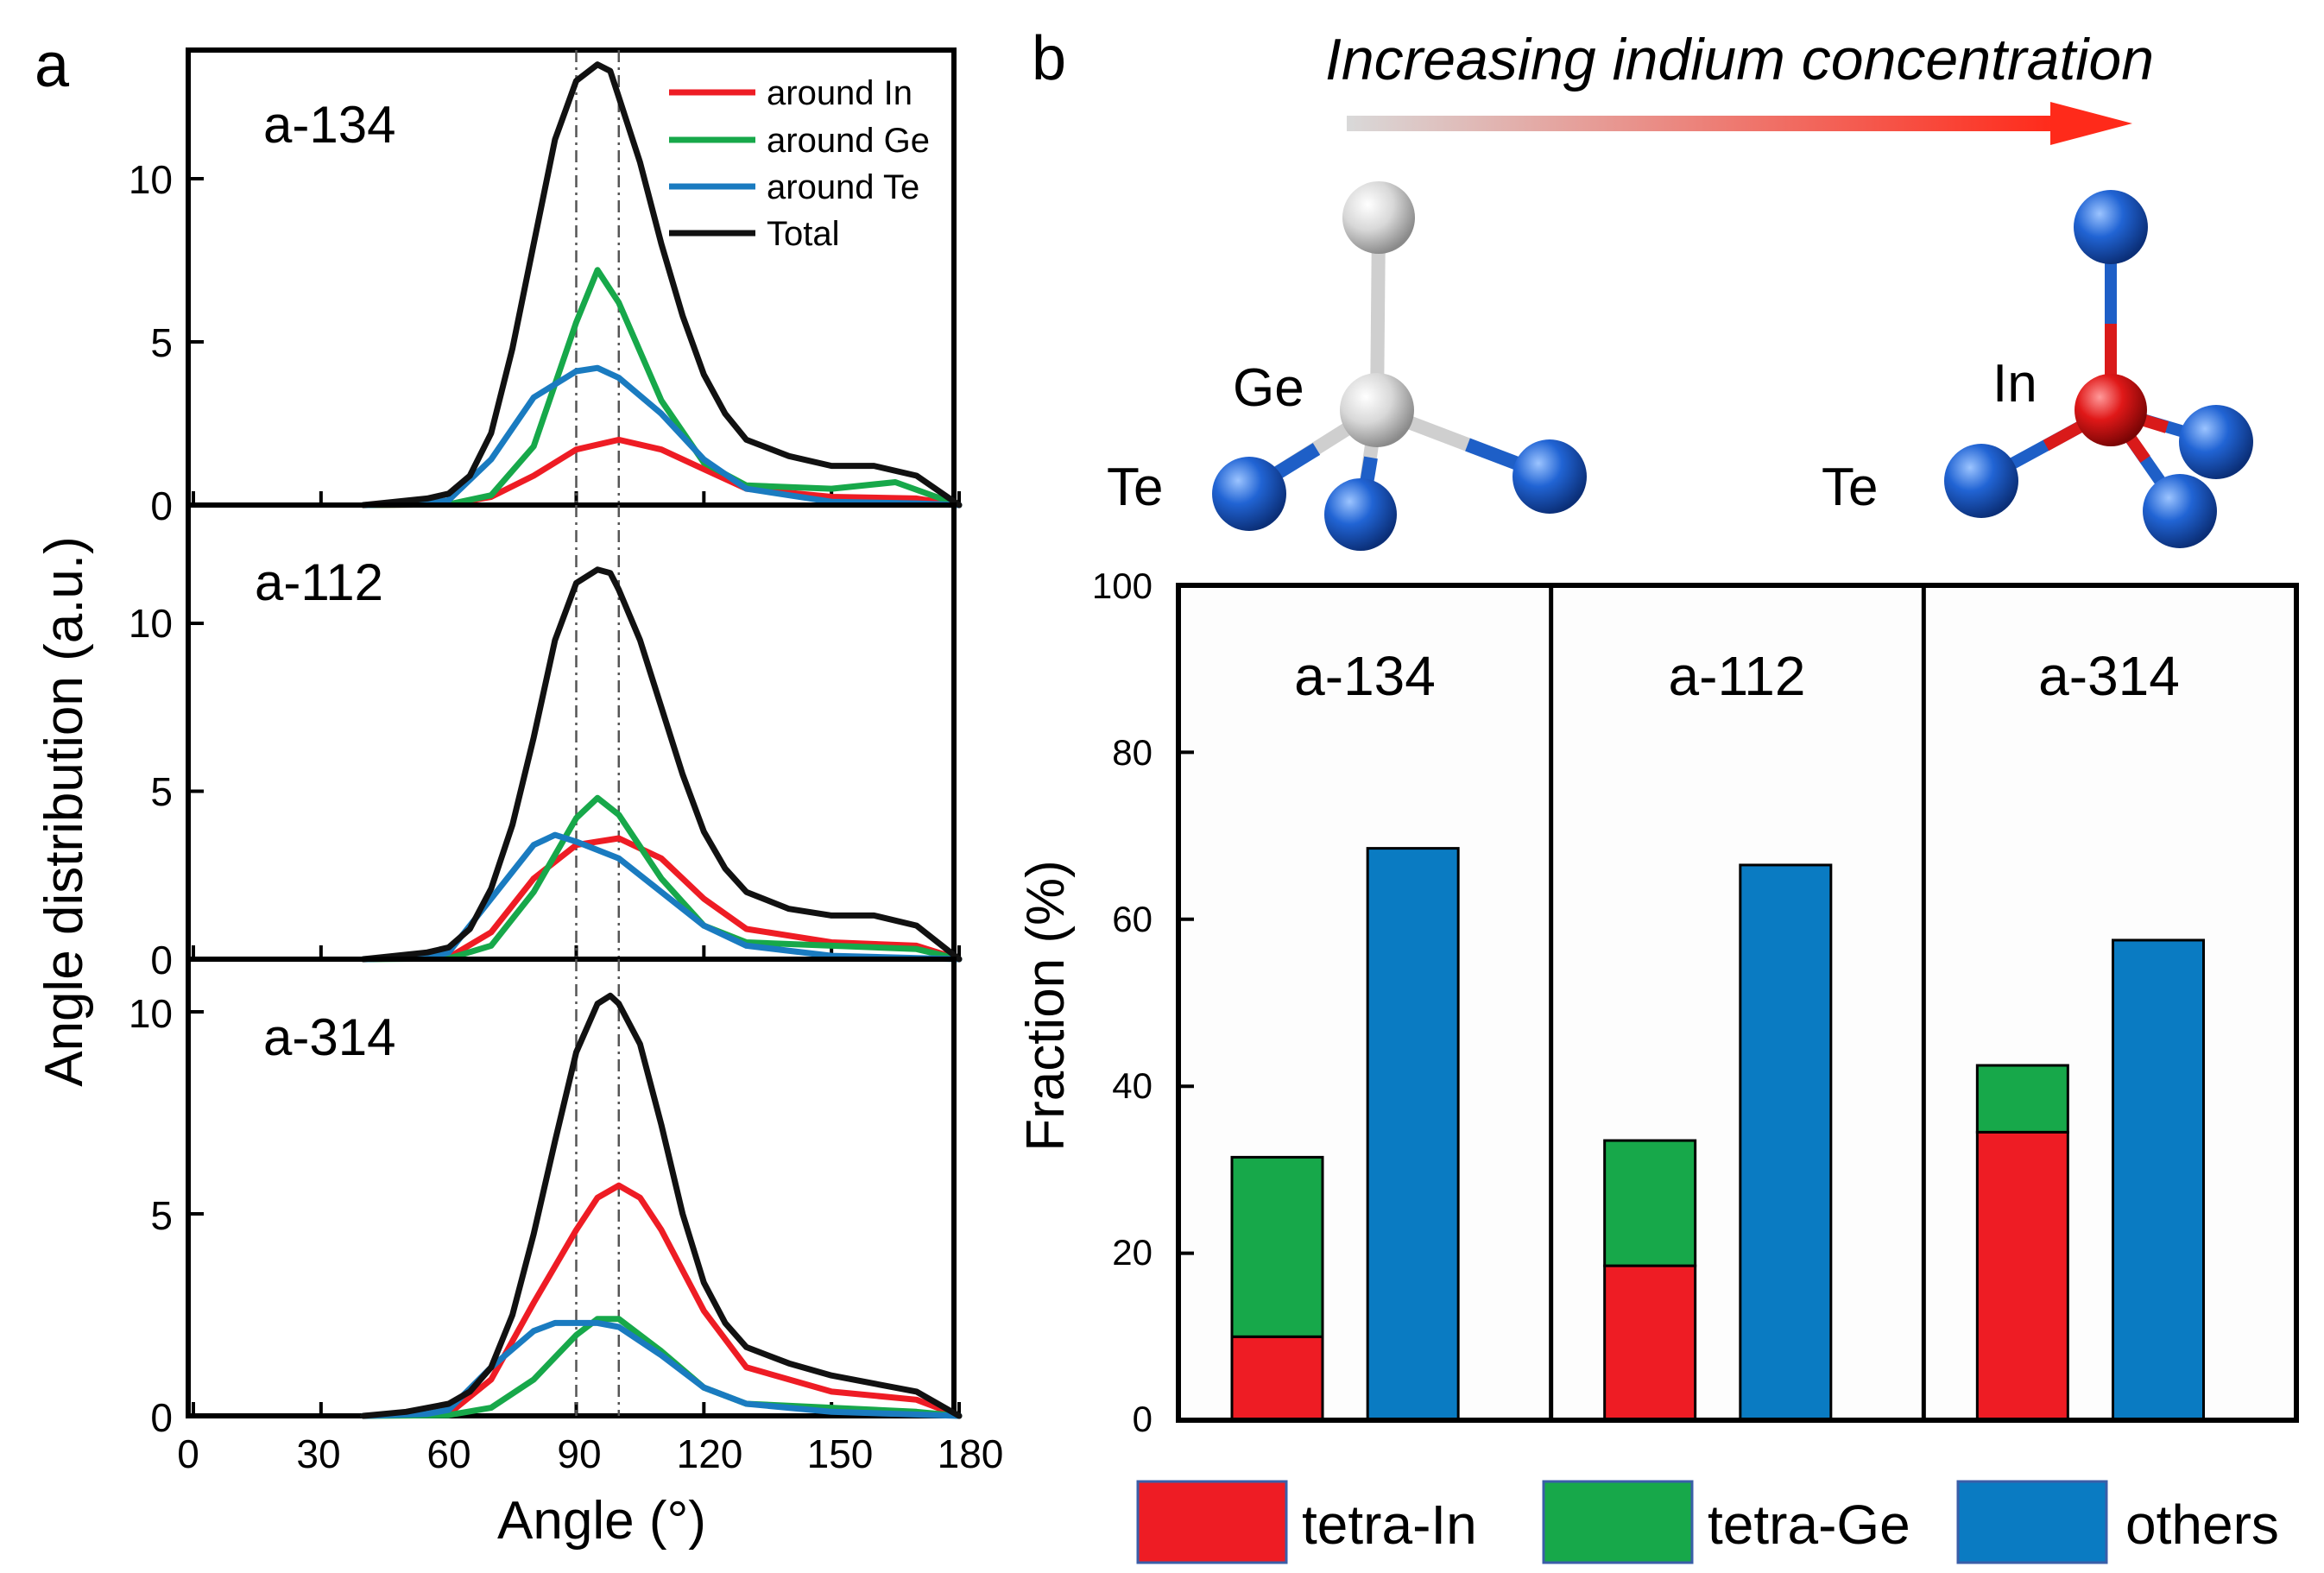 The width and height of the screenshot is (2324, 1573). I want to click on ytick-bot-10: 10, so click(151, 1014).